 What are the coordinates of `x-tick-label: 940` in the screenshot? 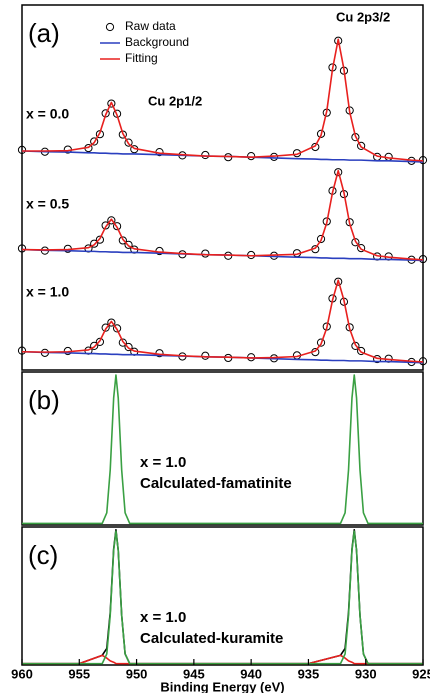 It's located at (251, 673).